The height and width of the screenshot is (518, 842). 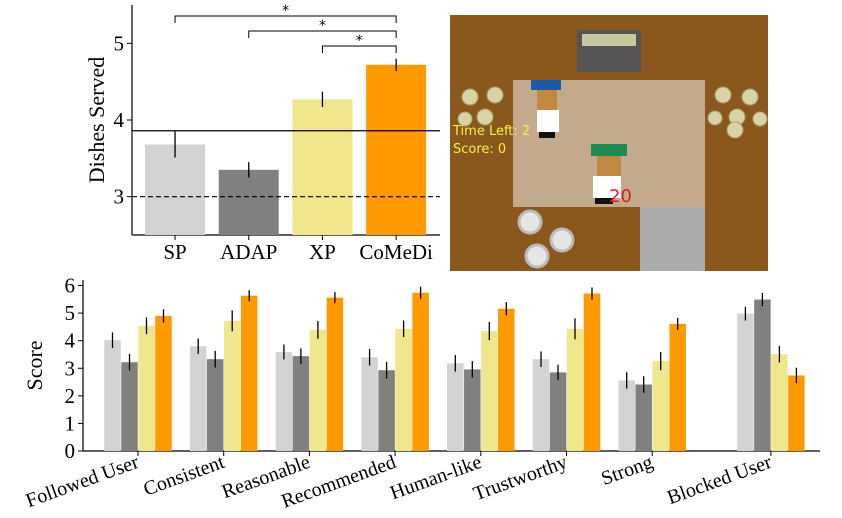 What do you see at coordinates (248, 252) in the screenshot?
I see `x-tick-label: ADAP` at bounding box center [248, 252].